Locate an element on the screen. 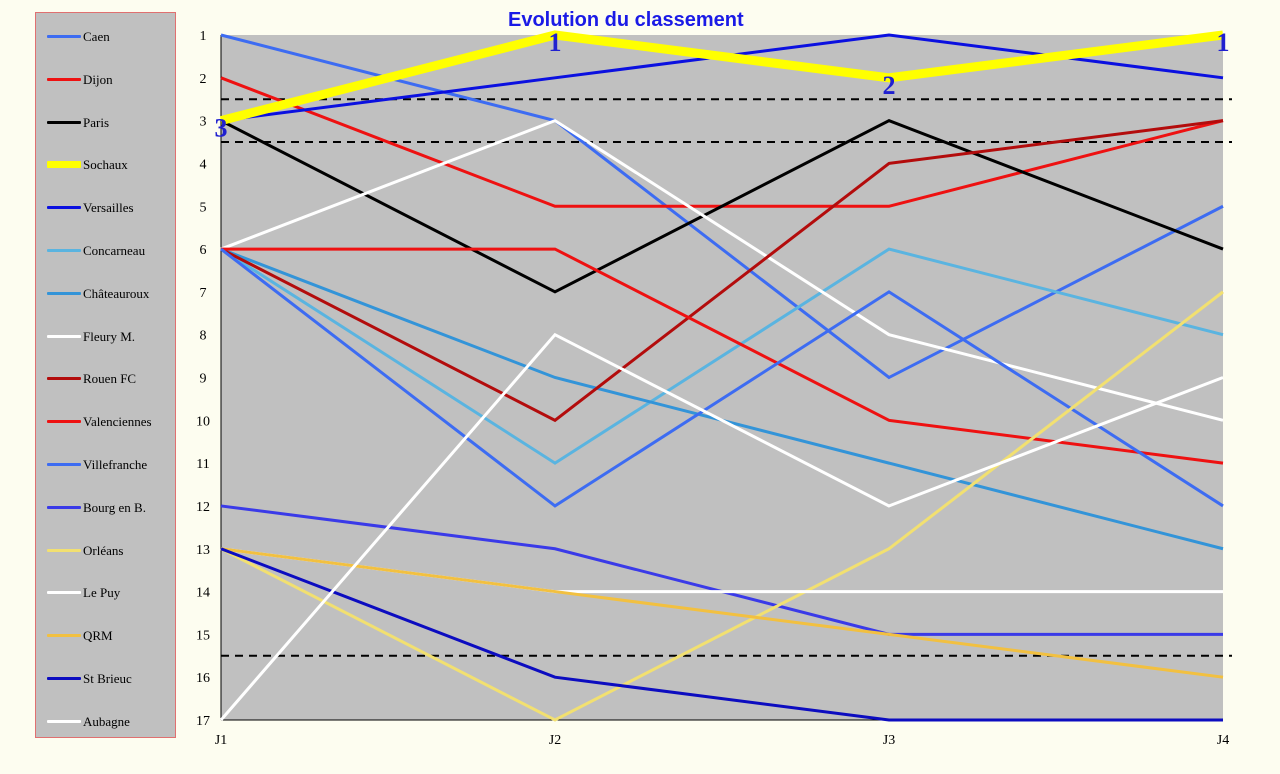 Image resolution: width=1280 pixels, height=774 pixels. legend-item: QRM is located at coordinates (106, 636).